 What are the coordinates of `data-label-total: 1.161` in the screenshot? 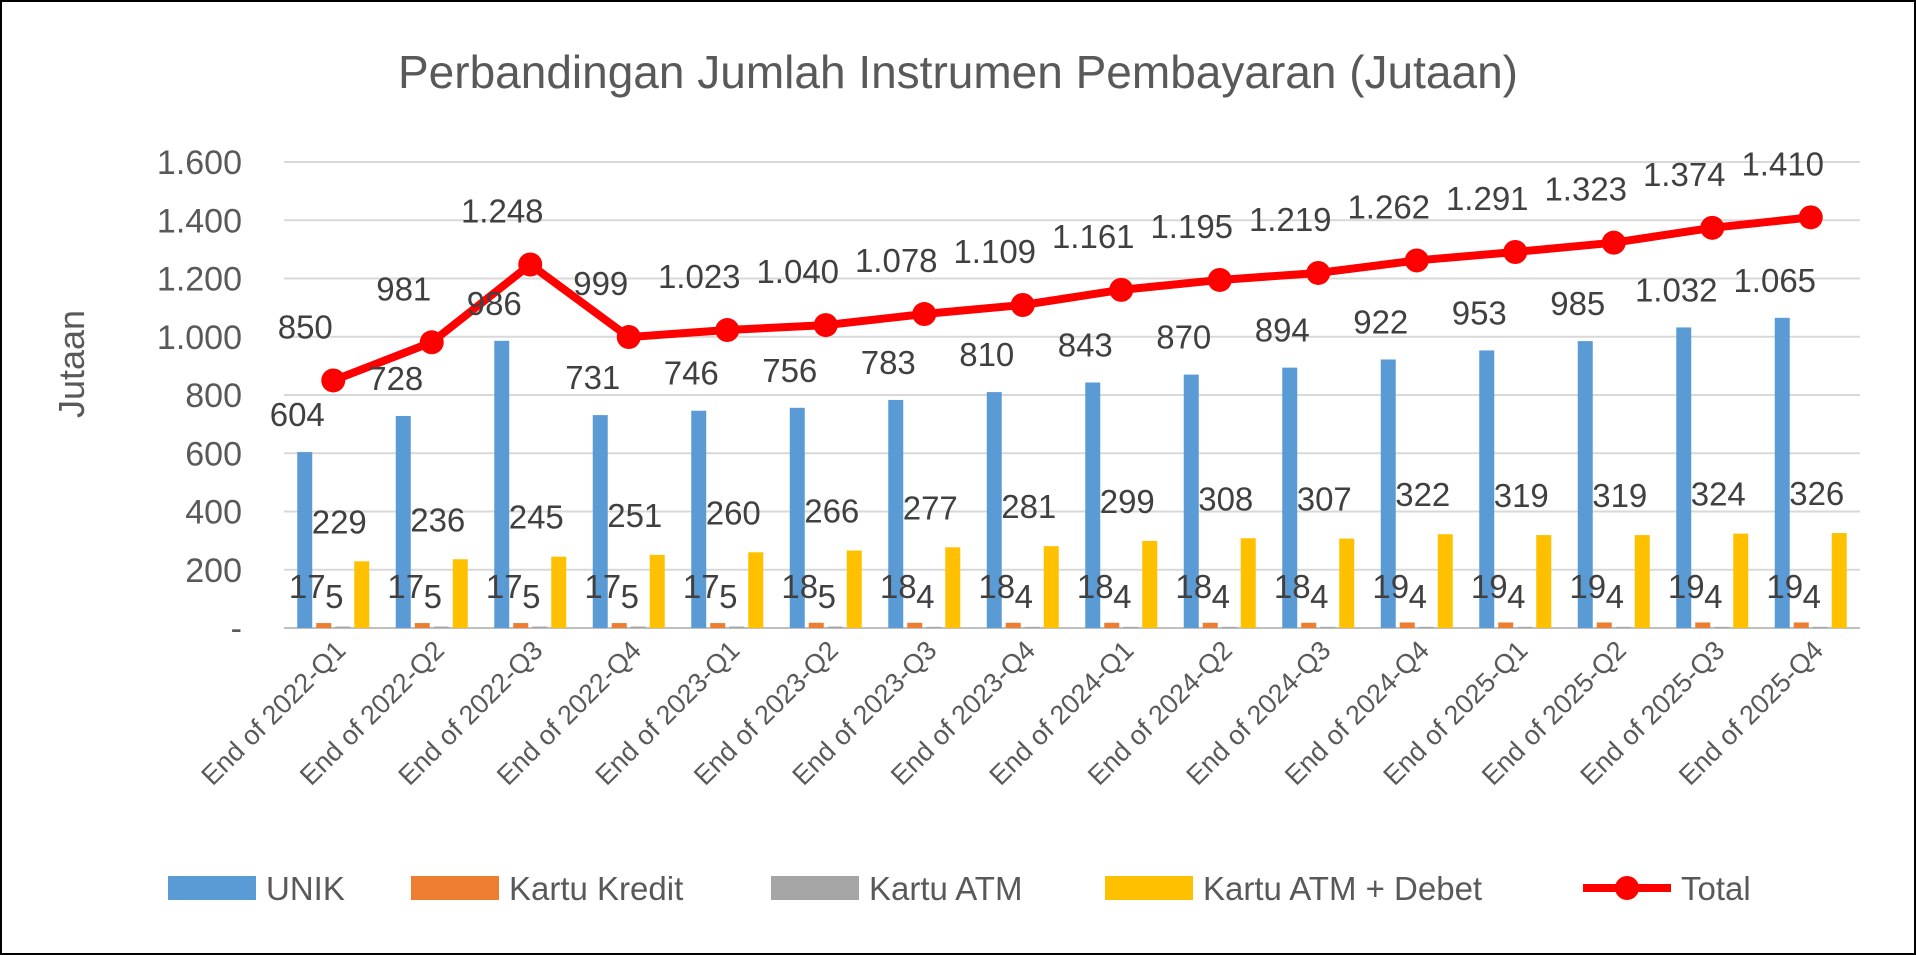 It's located at (1093, 236).